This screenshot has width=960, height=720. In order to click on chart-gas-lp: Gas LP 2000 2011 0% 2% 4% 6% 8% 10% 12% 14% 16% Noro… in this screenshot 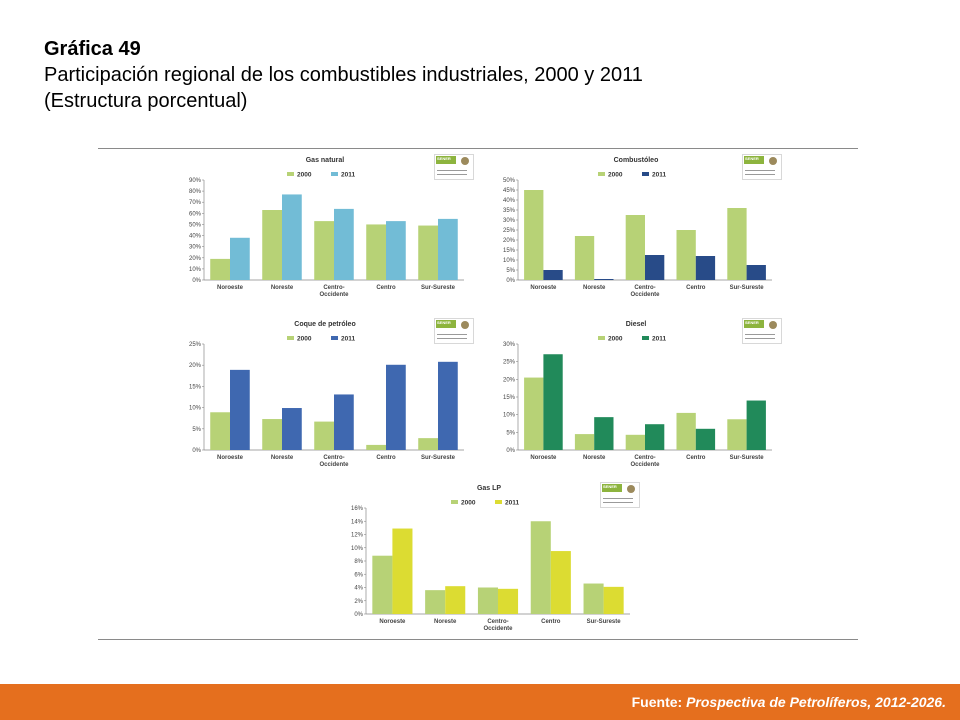, I will do `click(490, 558)`.